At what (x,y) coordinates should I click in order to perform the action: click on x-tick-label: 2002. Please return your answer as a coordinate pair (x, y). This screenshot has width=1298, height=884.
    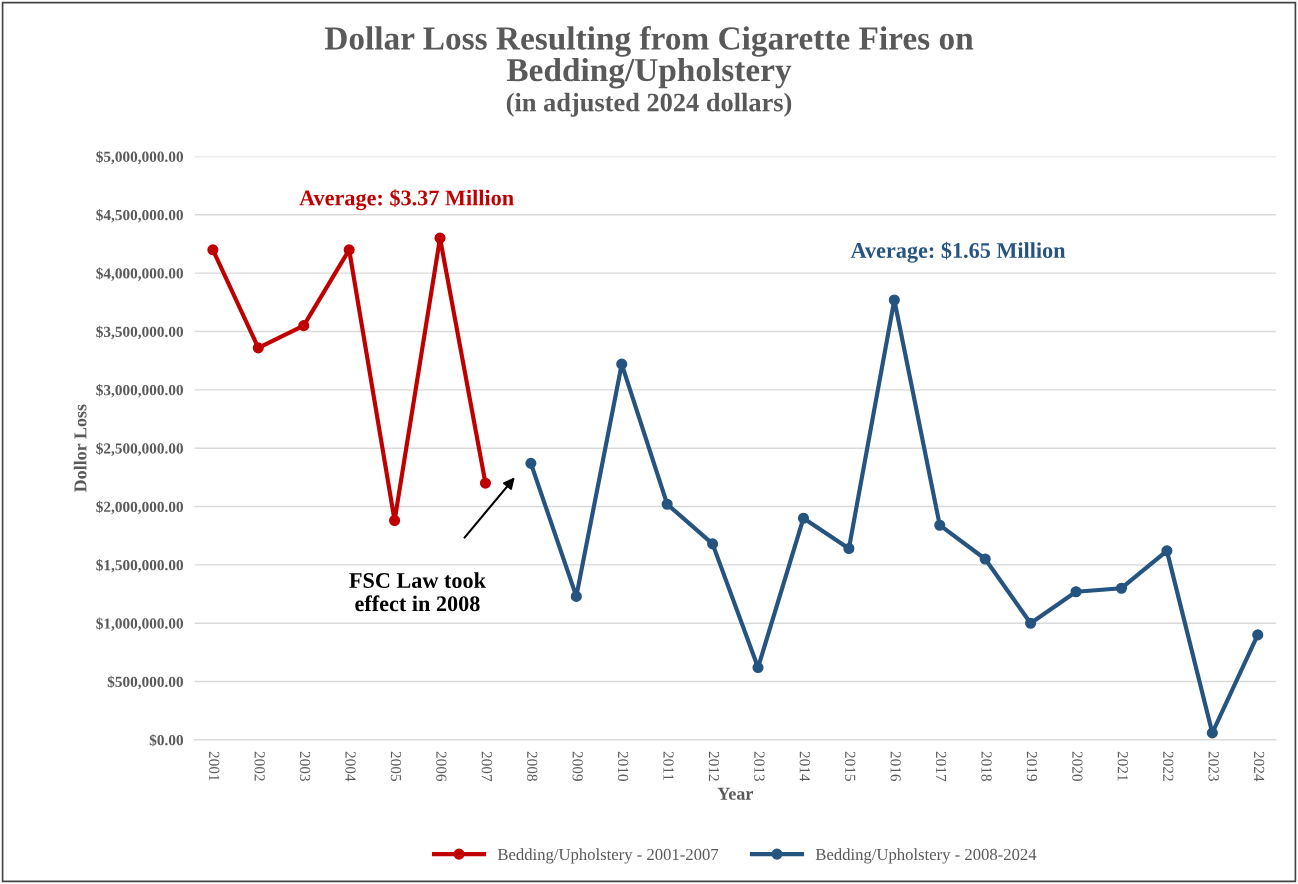
    Looking at the image, I should click on (259, 766).